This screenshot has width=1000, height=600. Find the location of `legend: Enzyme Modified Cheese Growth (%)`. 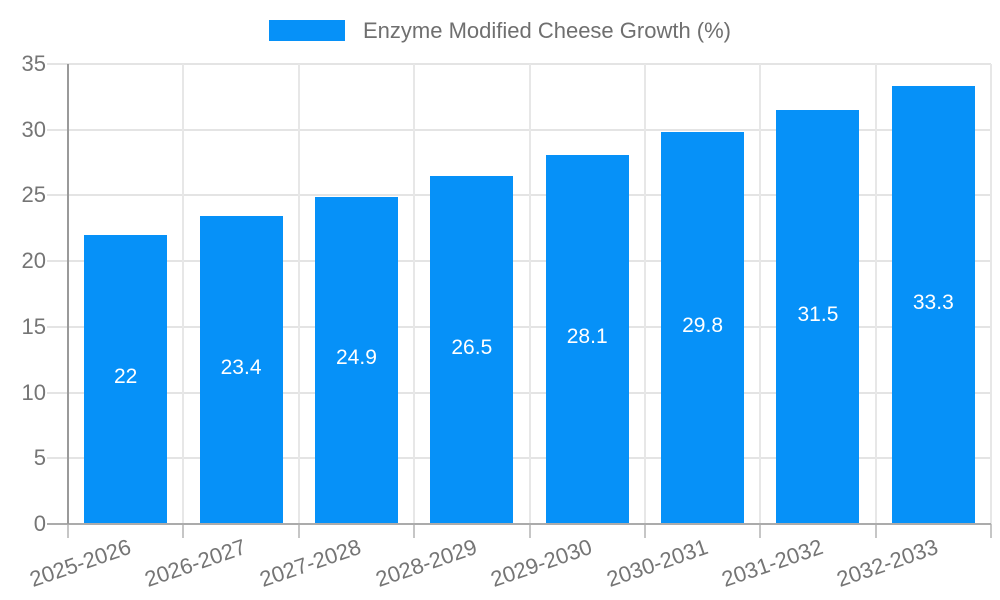

legend: Enzyme Modified Cheese Growth (%) is located at coordinates (500, 30).